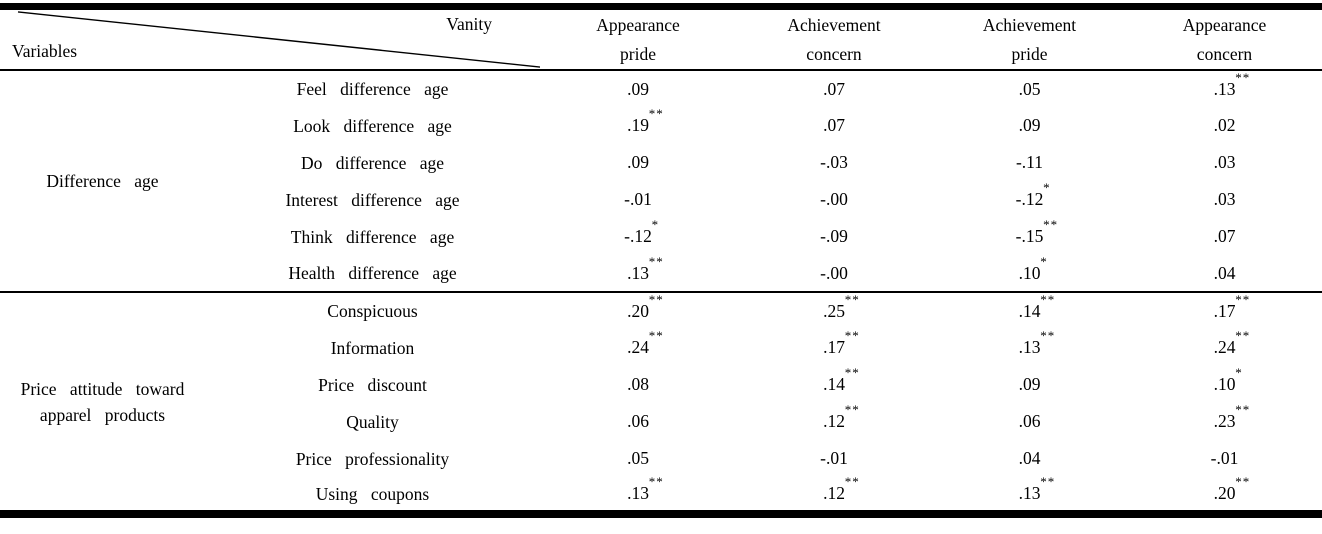 The image size is (1322, 534). What do you see at coordinates (372, 421) in the screenshot?
I see `row-label: Quality` at bounding box center [372, 421].